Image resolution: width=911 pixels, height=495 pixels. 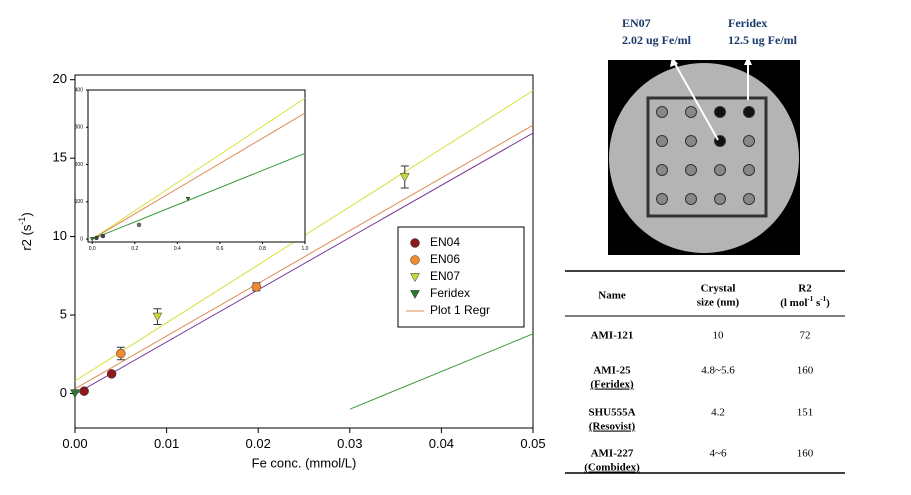 I want to click on table-header: (l mol-1 s-1), so click(x=805, y=302).